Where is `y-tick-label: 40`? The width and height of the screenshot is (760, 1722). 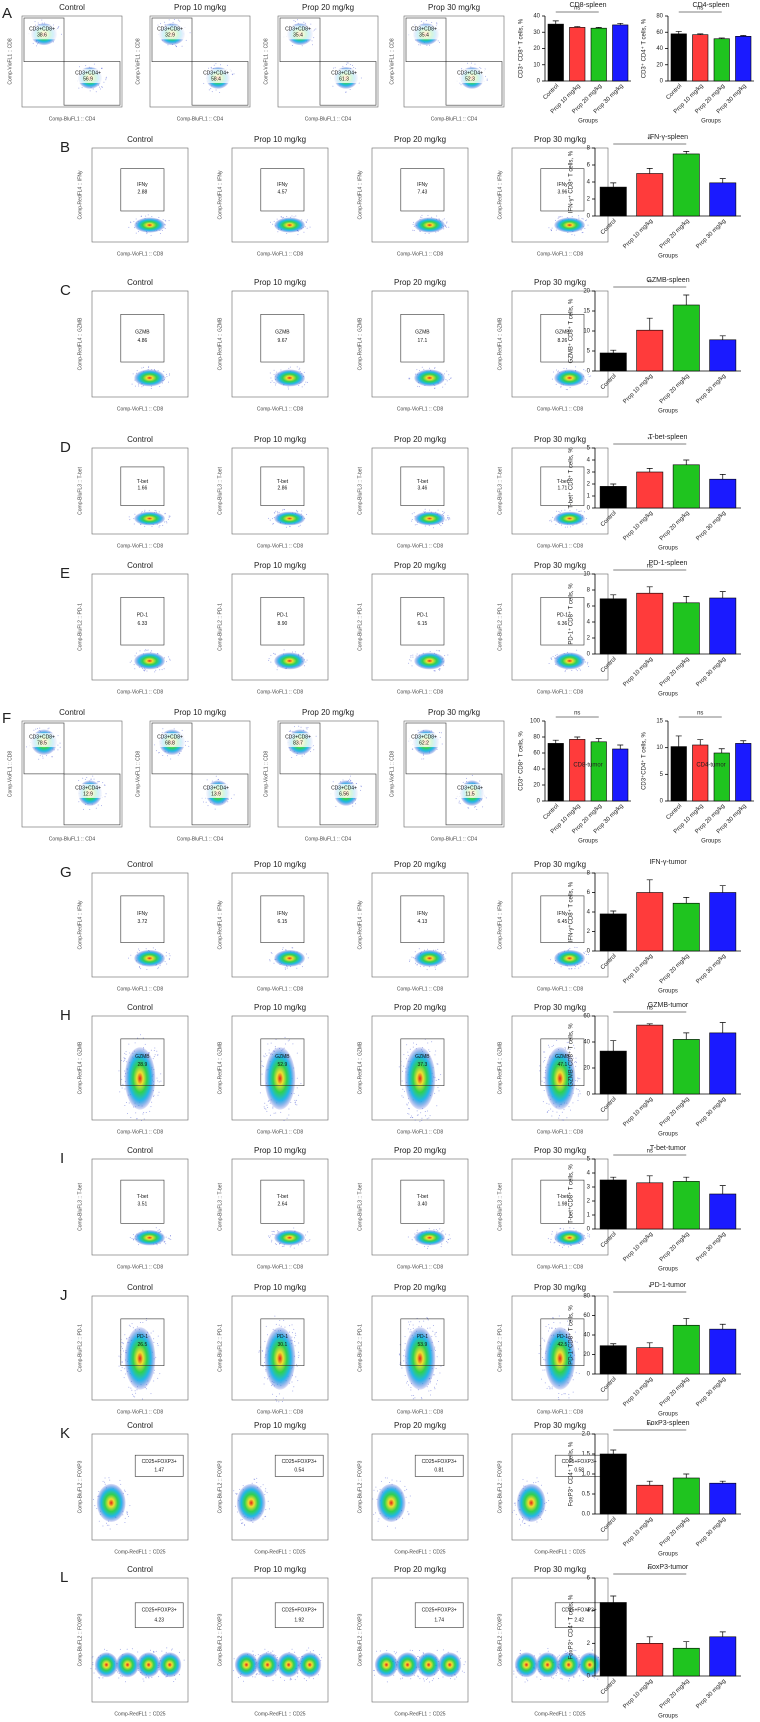
y-tick-label: 40 is located at coordinates (536, 17).